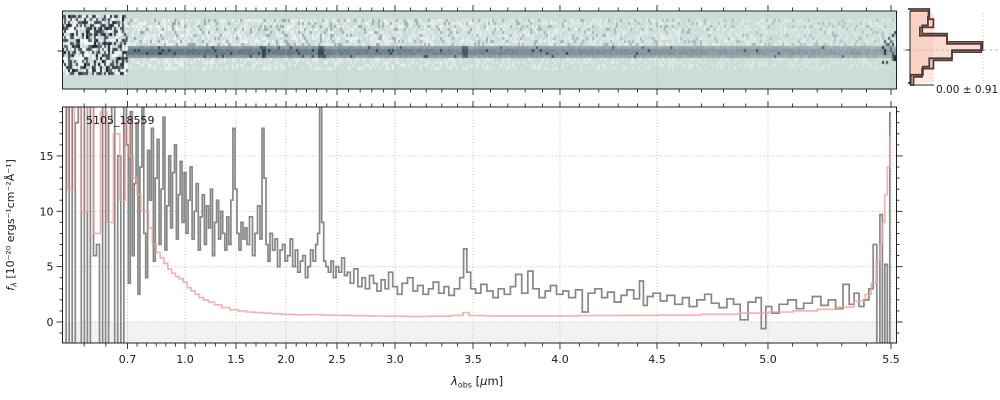  What do you see at coordinates (946, 48) in the screenshot?
I see `histogram-outline` at bounding box center [946, 48].